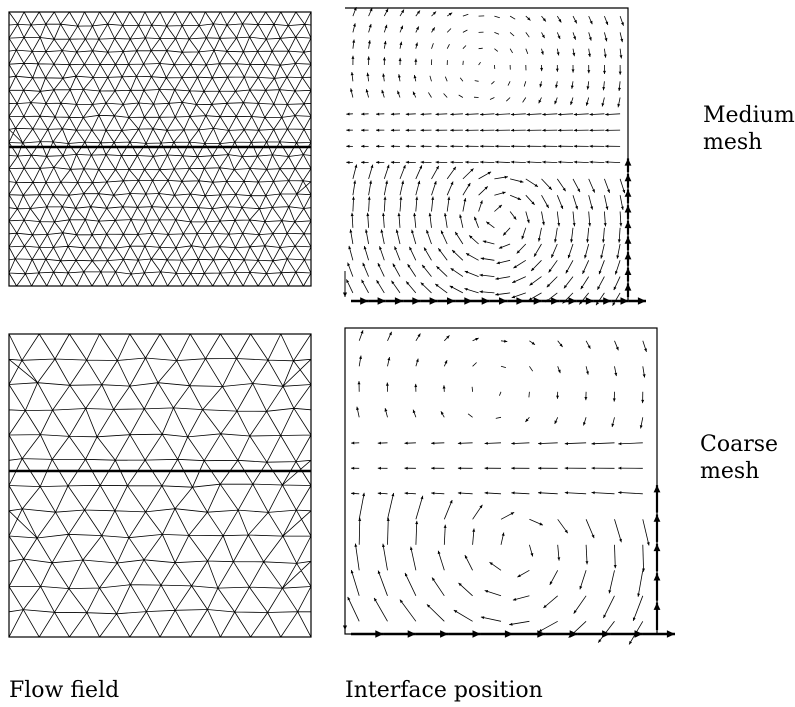 The height and width of the screenshot is (707, 795). Describe the element at coordinates (487, 154) in the screenshot. I see `panel-frame` at that location.